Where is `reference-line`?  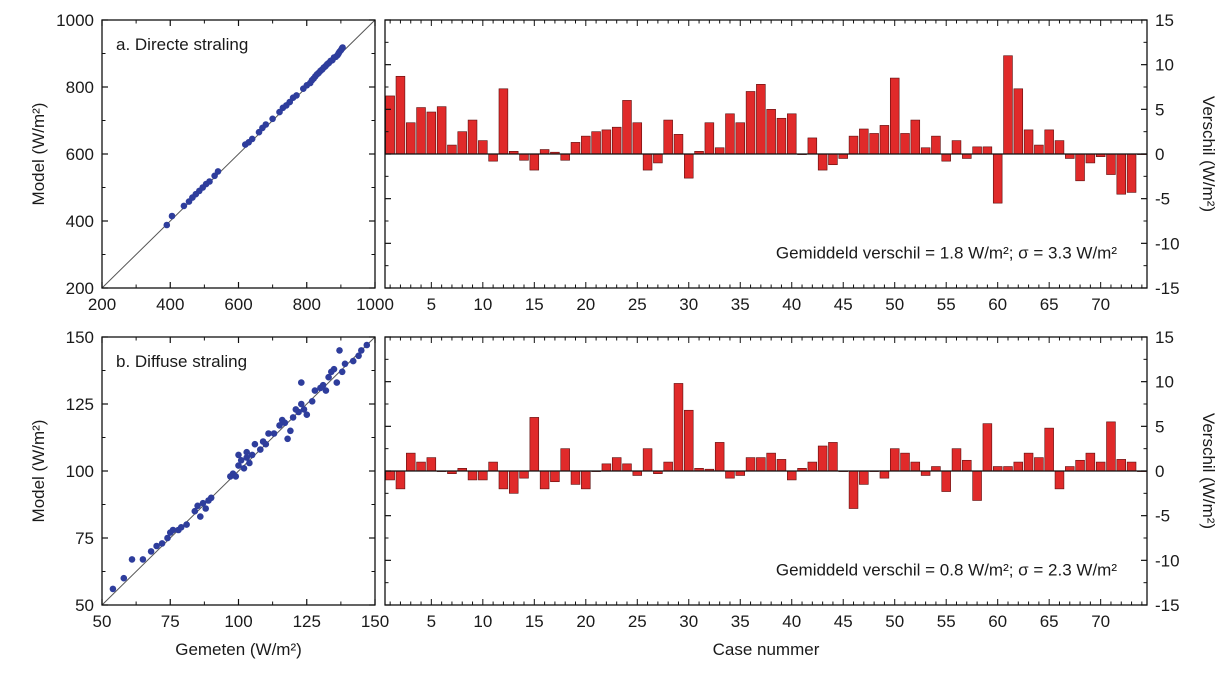 reference-line is located at coordinates (238, 471).